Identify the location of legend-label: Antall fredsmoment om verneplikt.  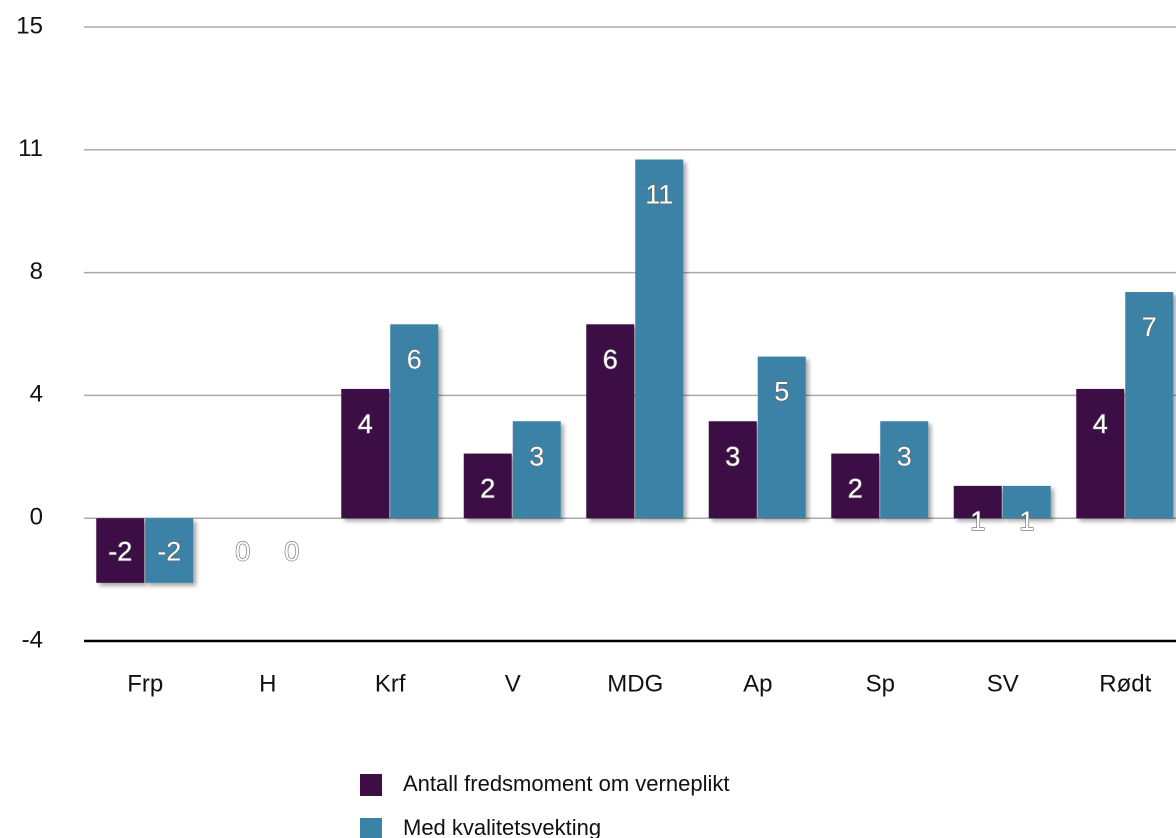
(566, 783).